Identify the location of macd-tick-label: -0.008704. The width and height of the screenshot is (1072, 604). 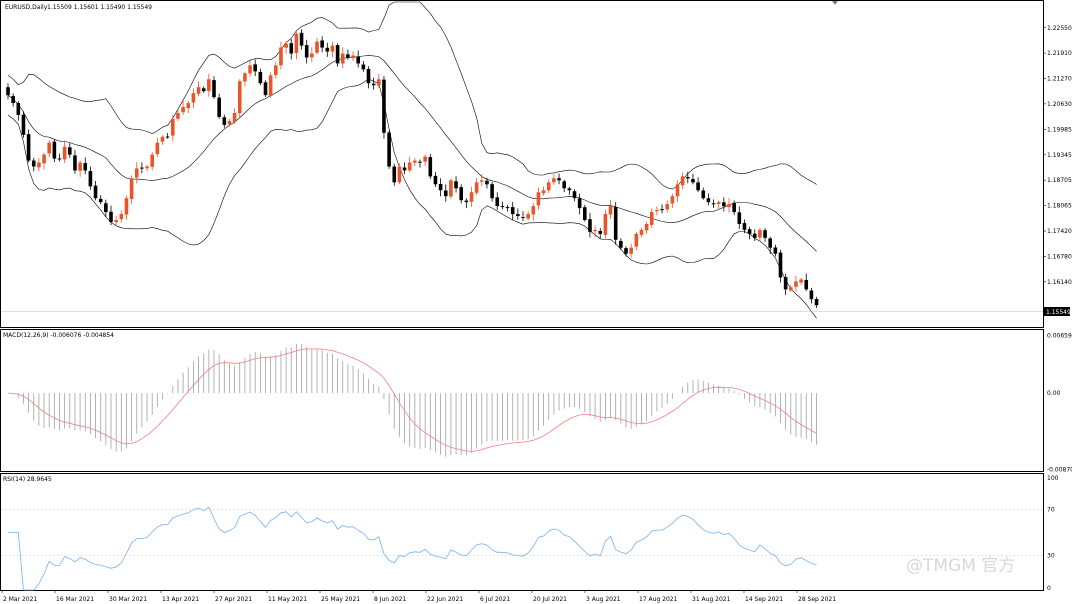
(1059, 469).